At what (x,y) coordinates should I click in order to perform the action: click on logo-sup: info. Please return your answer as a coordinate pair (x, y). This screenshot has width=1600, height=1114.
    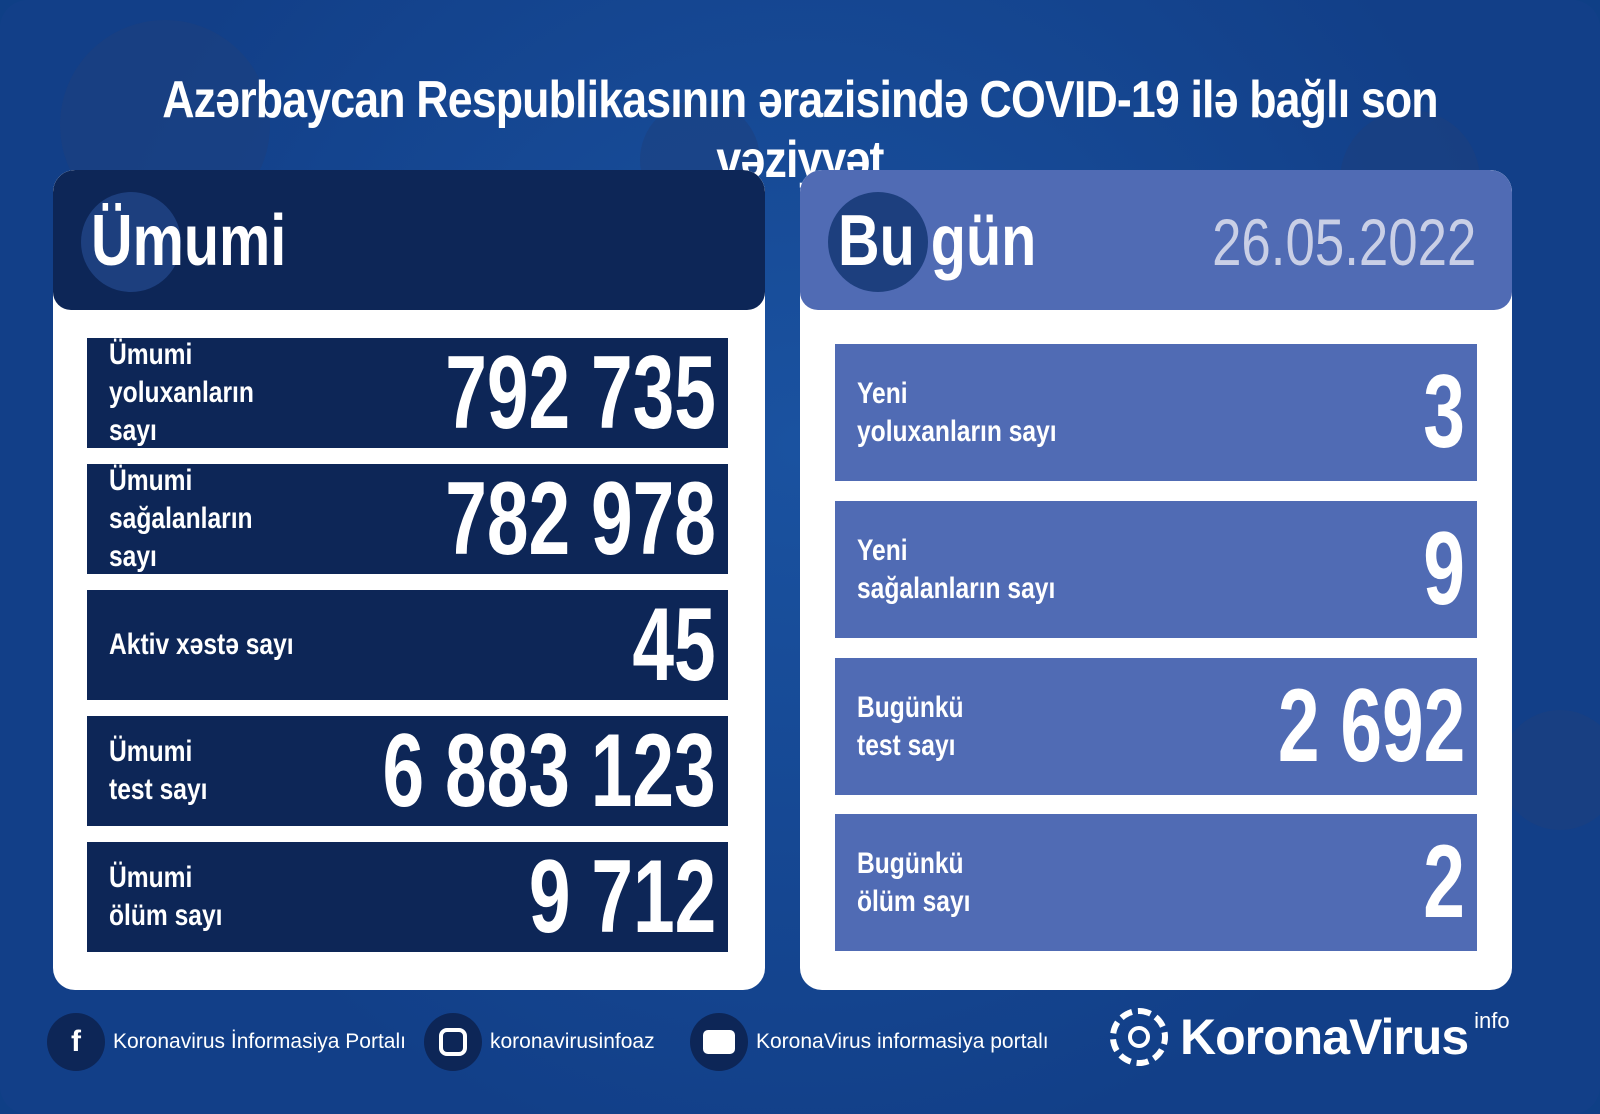
    Looking at the image, I should click on (1492, 1020).